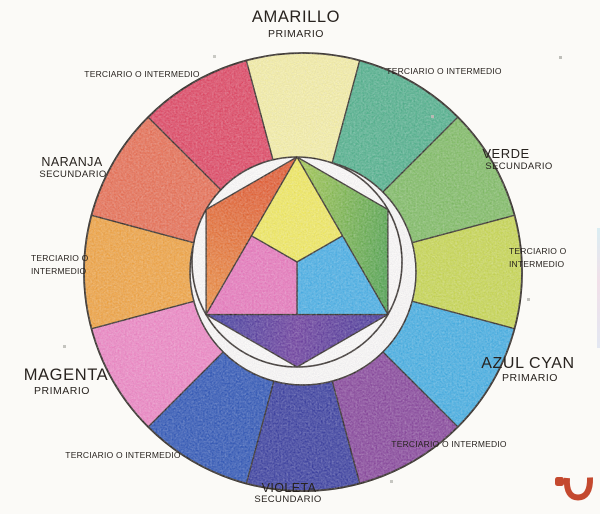  I want to click on scan-edge-artifact, so click(598, 288).